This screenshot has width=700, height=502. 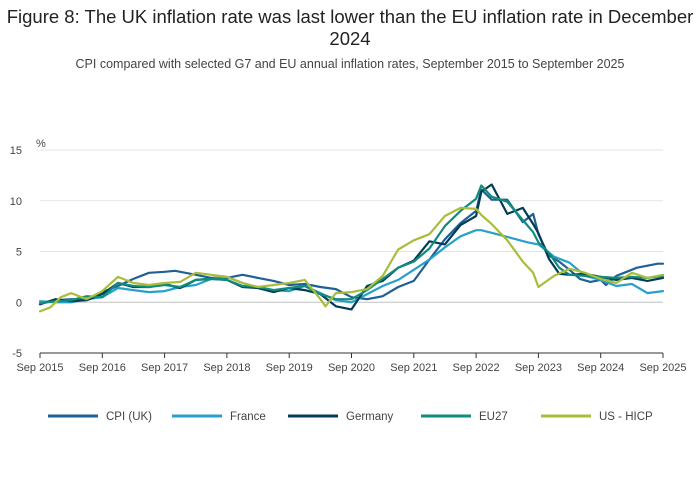 What do you see at coordinates (597, 417) in the screenshot?
I see `legend-item-us-hicp: US - HICP` at bounding box center [597, 417].